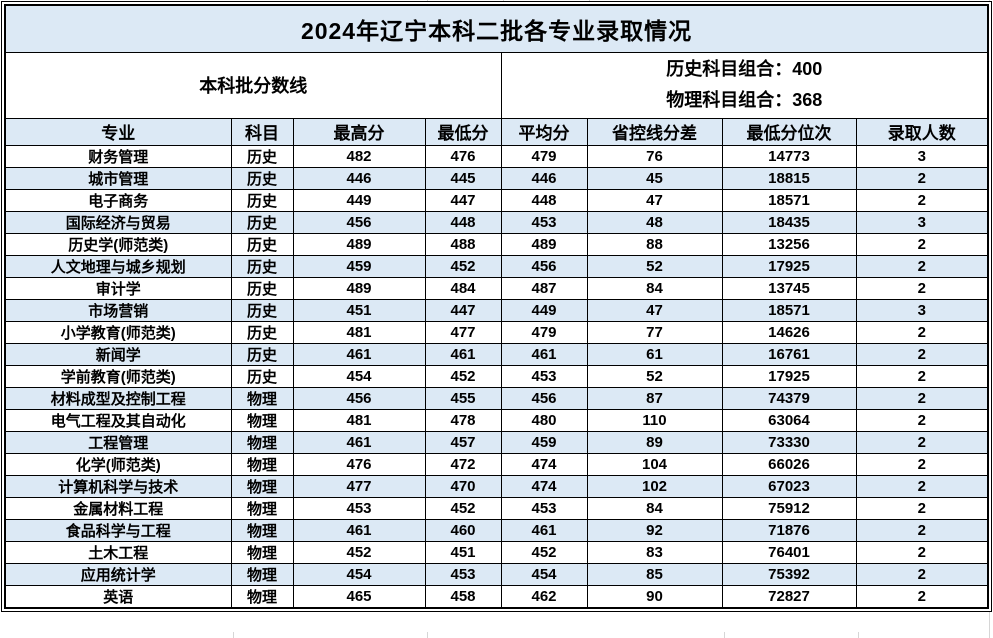  Describe the element at coordinates (654, 442) in the screenshot. I see `cell-line-diff: 89` at that location.